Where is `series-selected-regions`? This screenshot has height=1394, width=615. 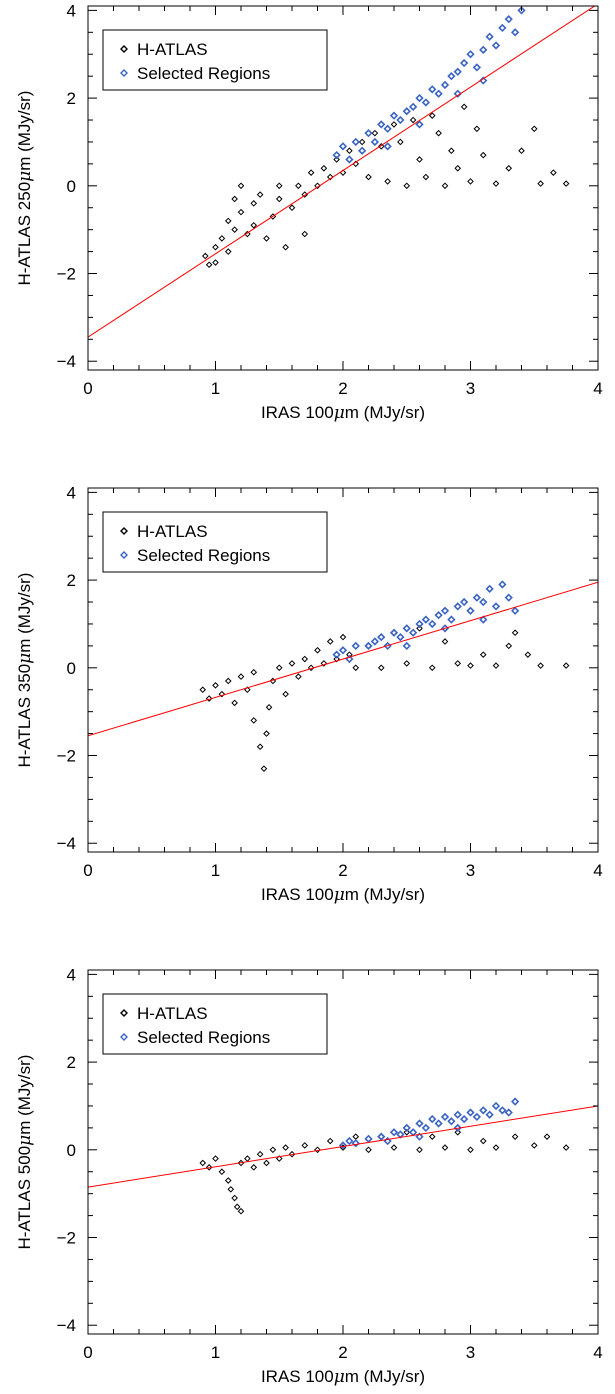
series-selected-regions is located at coordinates (429, 1123).